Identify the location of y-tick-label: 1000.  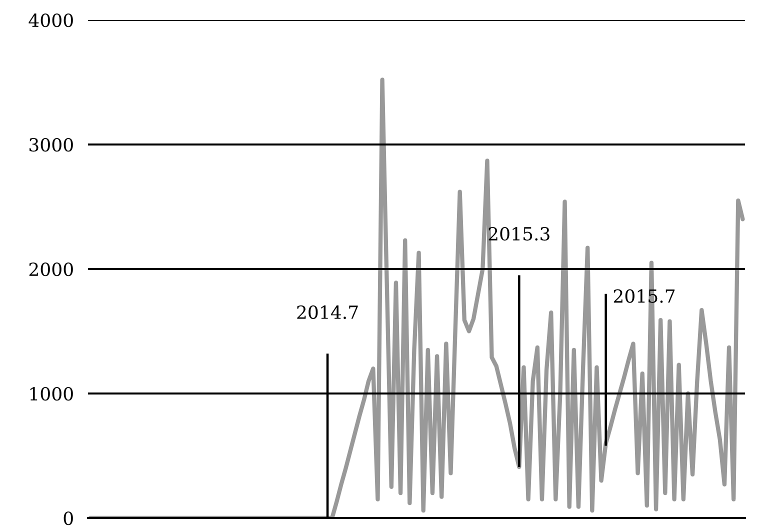
(51, 393).